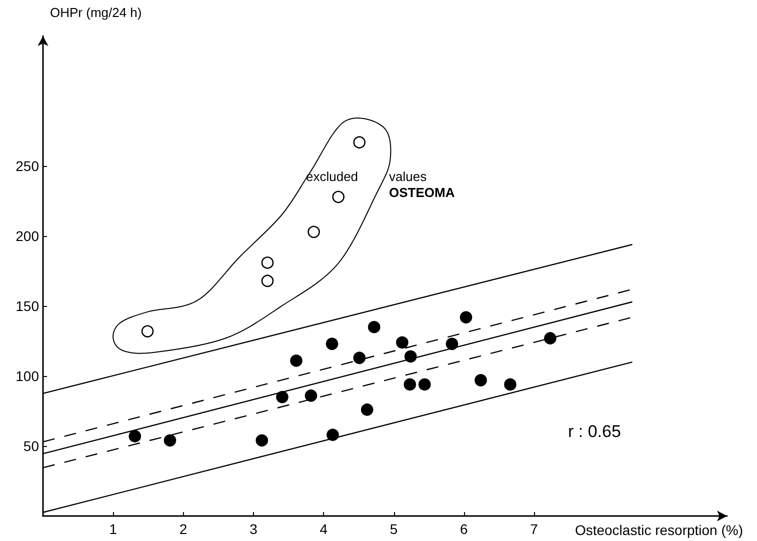 This screenshot has width=757, height=541. What do you see at coordinates (183, 529) in the screenshot?
I see `x-tick-label: 2` at bounding box center [183, 529].